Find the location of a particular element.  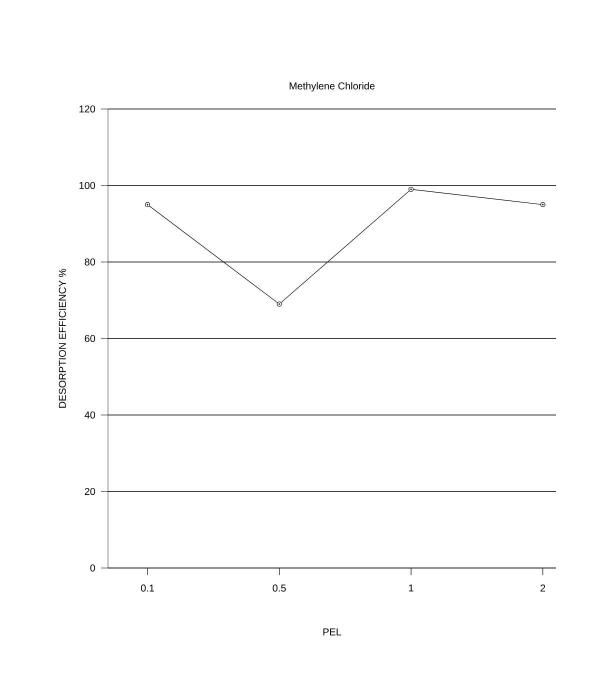

y-tick-label: 20 is located at coordinates (90, 492).